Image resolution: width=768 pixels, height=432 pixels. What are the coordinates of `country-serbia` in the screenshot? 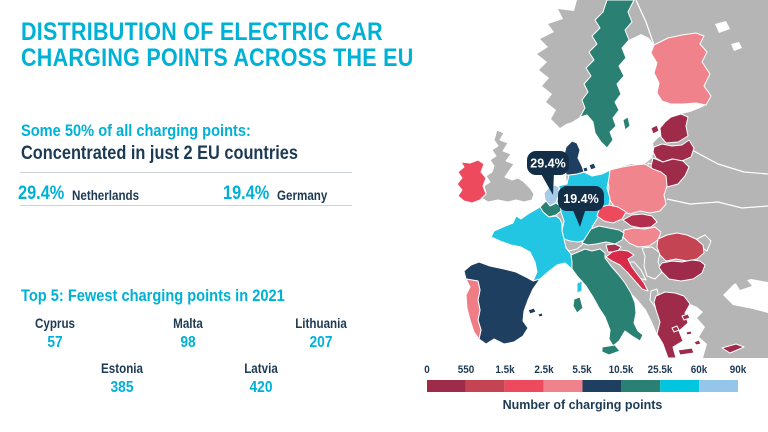 It's located at (652, 263).